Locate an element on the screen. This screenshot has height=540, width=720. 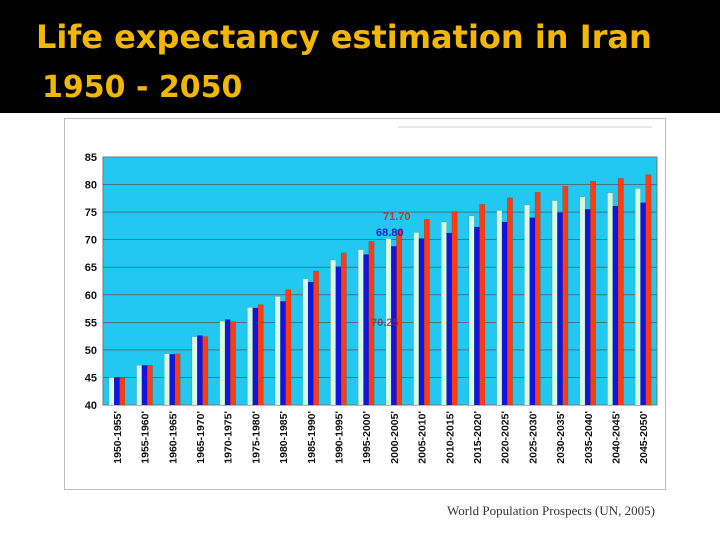
x-tick-label: 1985-1990' is located at coordinates (312, 437).